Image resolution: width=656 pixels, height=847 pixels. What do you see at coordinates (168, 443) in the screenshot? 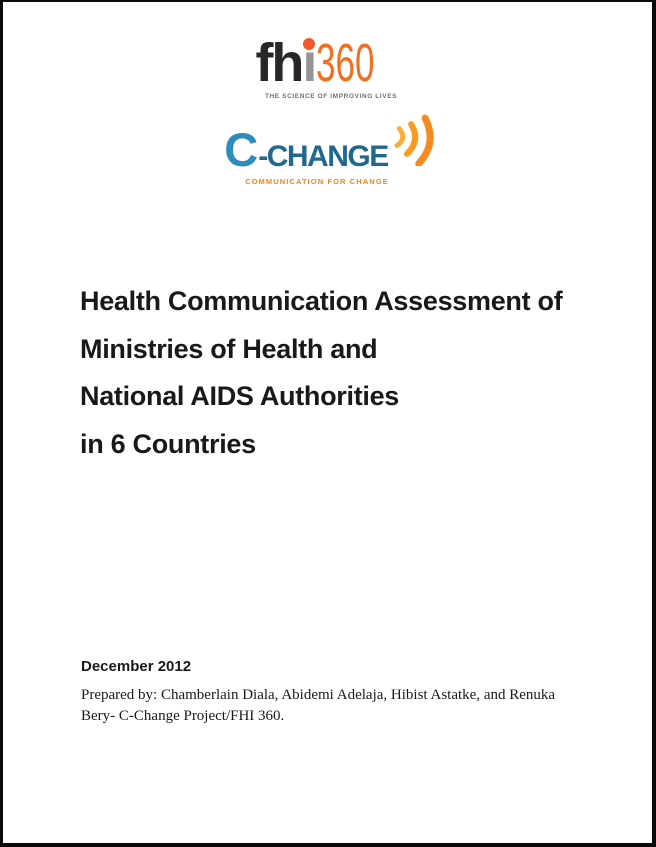
I see `report-title-line-4: in 6 Countries` at bounding box center [168, 443].